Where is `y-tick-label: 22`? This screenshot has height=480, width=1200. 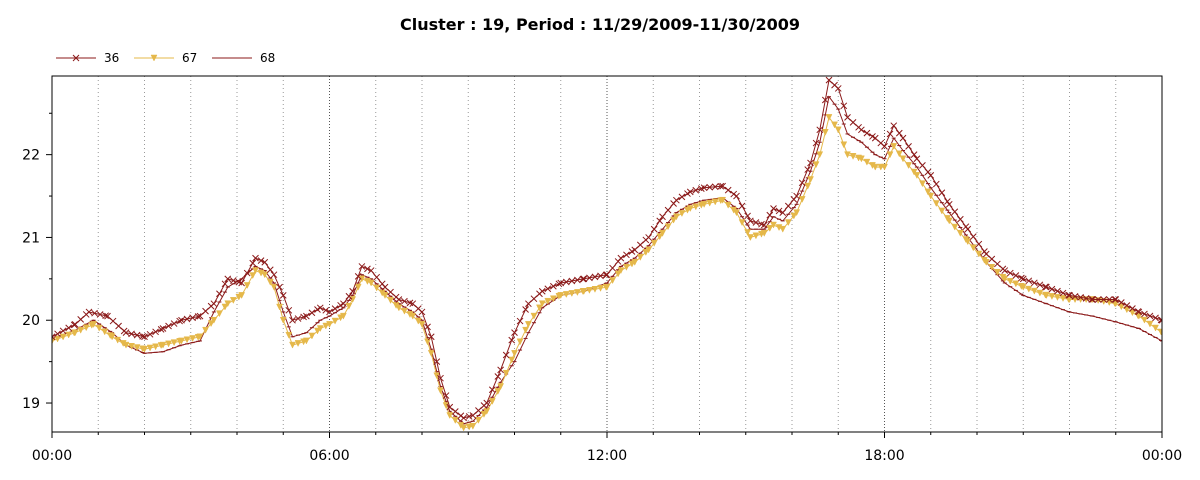 y-tick-label: 22 is located at coordinates (31, 156).